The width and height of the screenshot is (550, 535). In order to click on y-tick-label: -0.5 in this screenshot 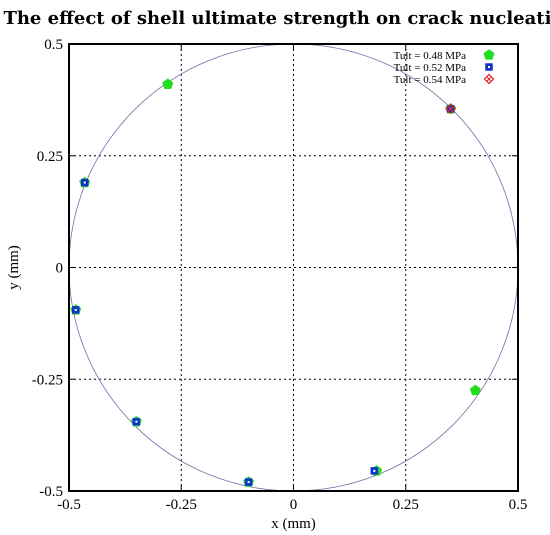, I will do `click(51, 492)`.